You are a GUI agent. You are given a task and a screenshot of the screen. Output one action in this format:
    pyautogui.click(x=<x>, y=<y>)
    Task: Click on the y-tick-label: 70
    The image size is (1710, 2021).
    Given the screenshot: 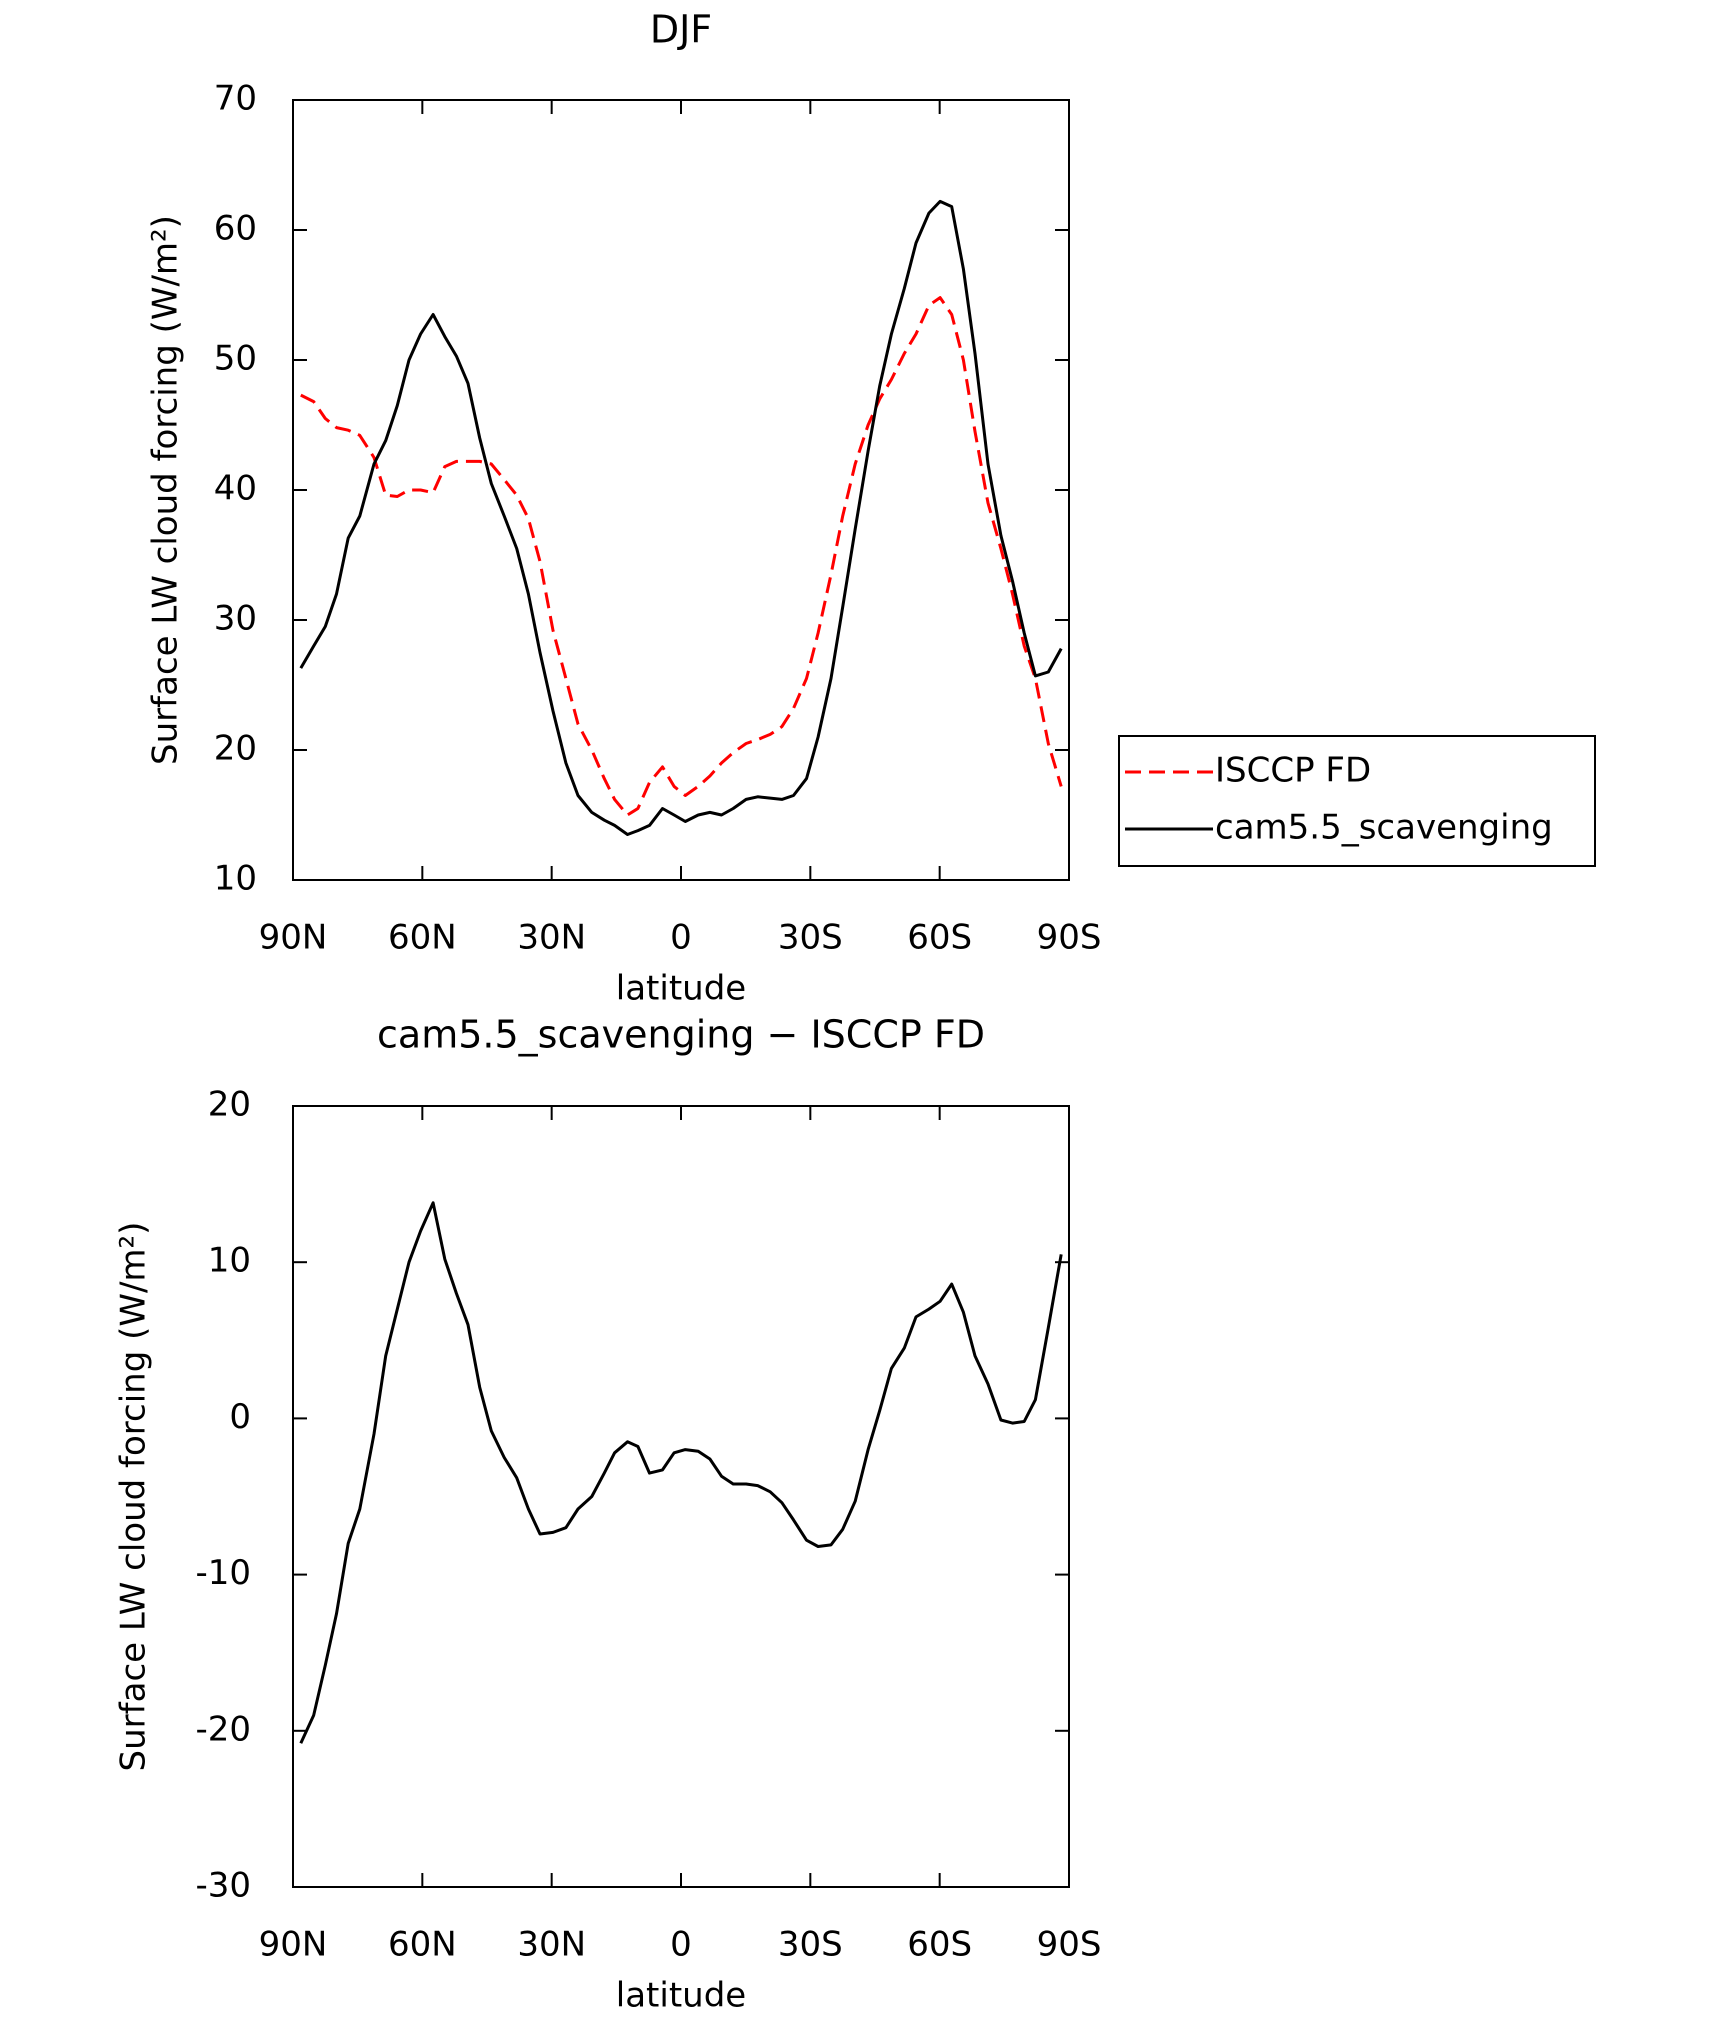 What is the action you would take?
    pyautogui.click(x=235, y=99)
    